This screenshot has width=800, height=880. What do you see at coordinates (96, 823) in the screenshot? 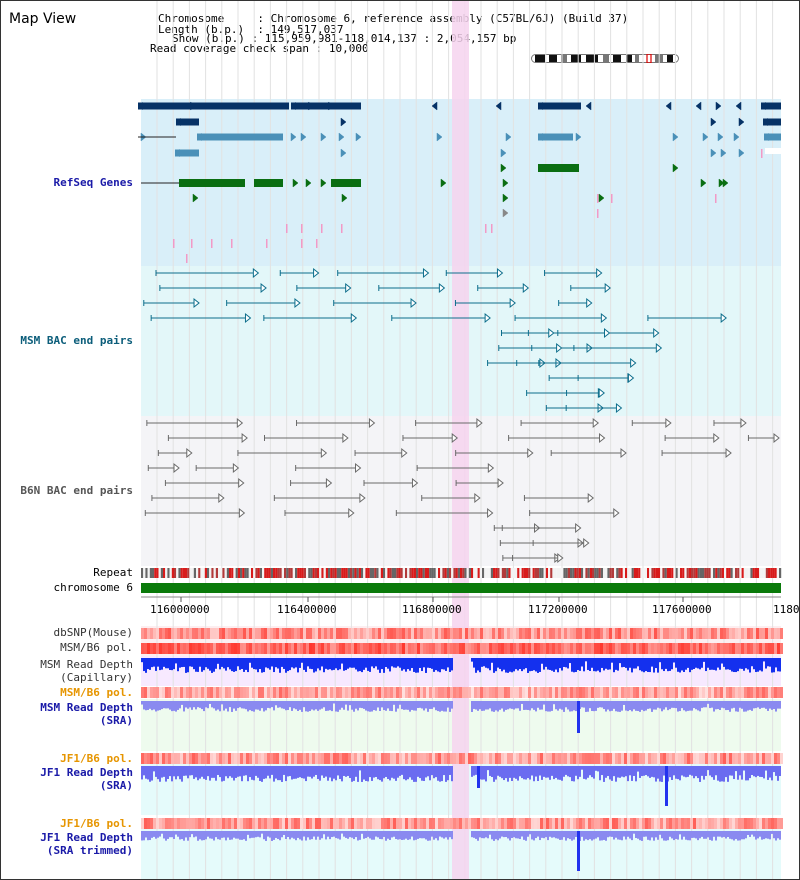
I see `track-label-jf1-b6-pol-2: JF1/B6 pol.` at bounding box center [96, 823].